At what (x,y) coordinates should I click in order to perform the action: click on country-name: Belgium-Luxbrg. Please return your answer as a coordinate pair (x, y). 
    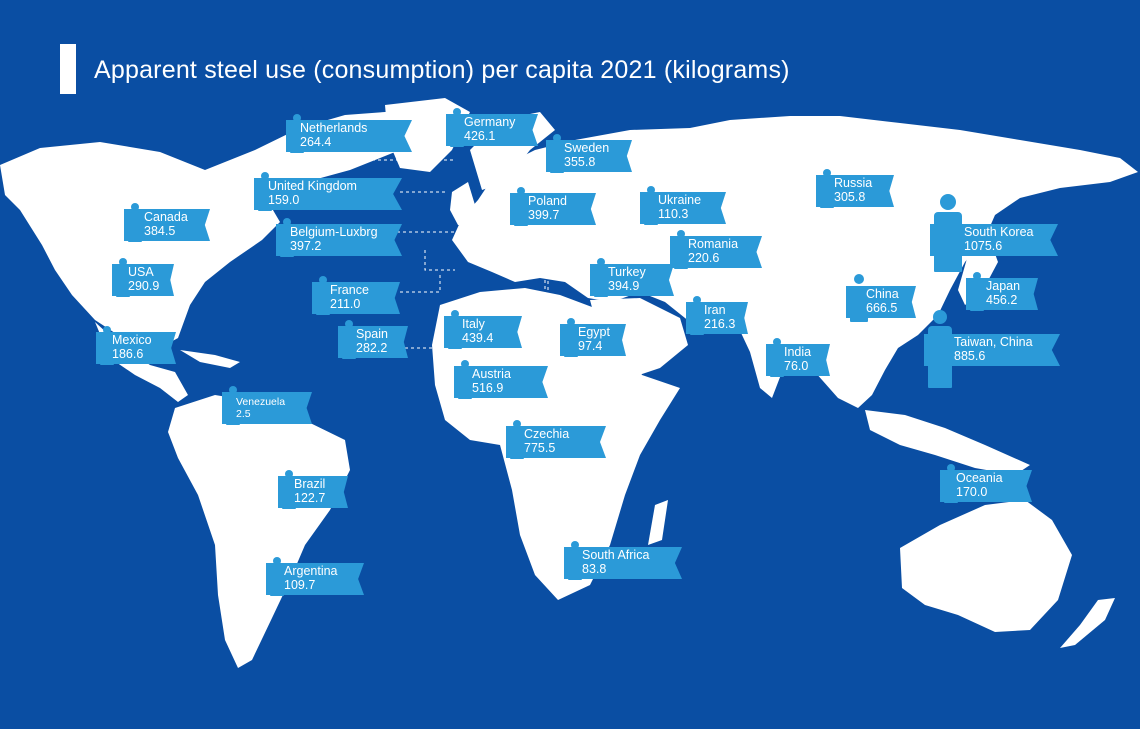
    Looking at the image, I should click on (334, 232).